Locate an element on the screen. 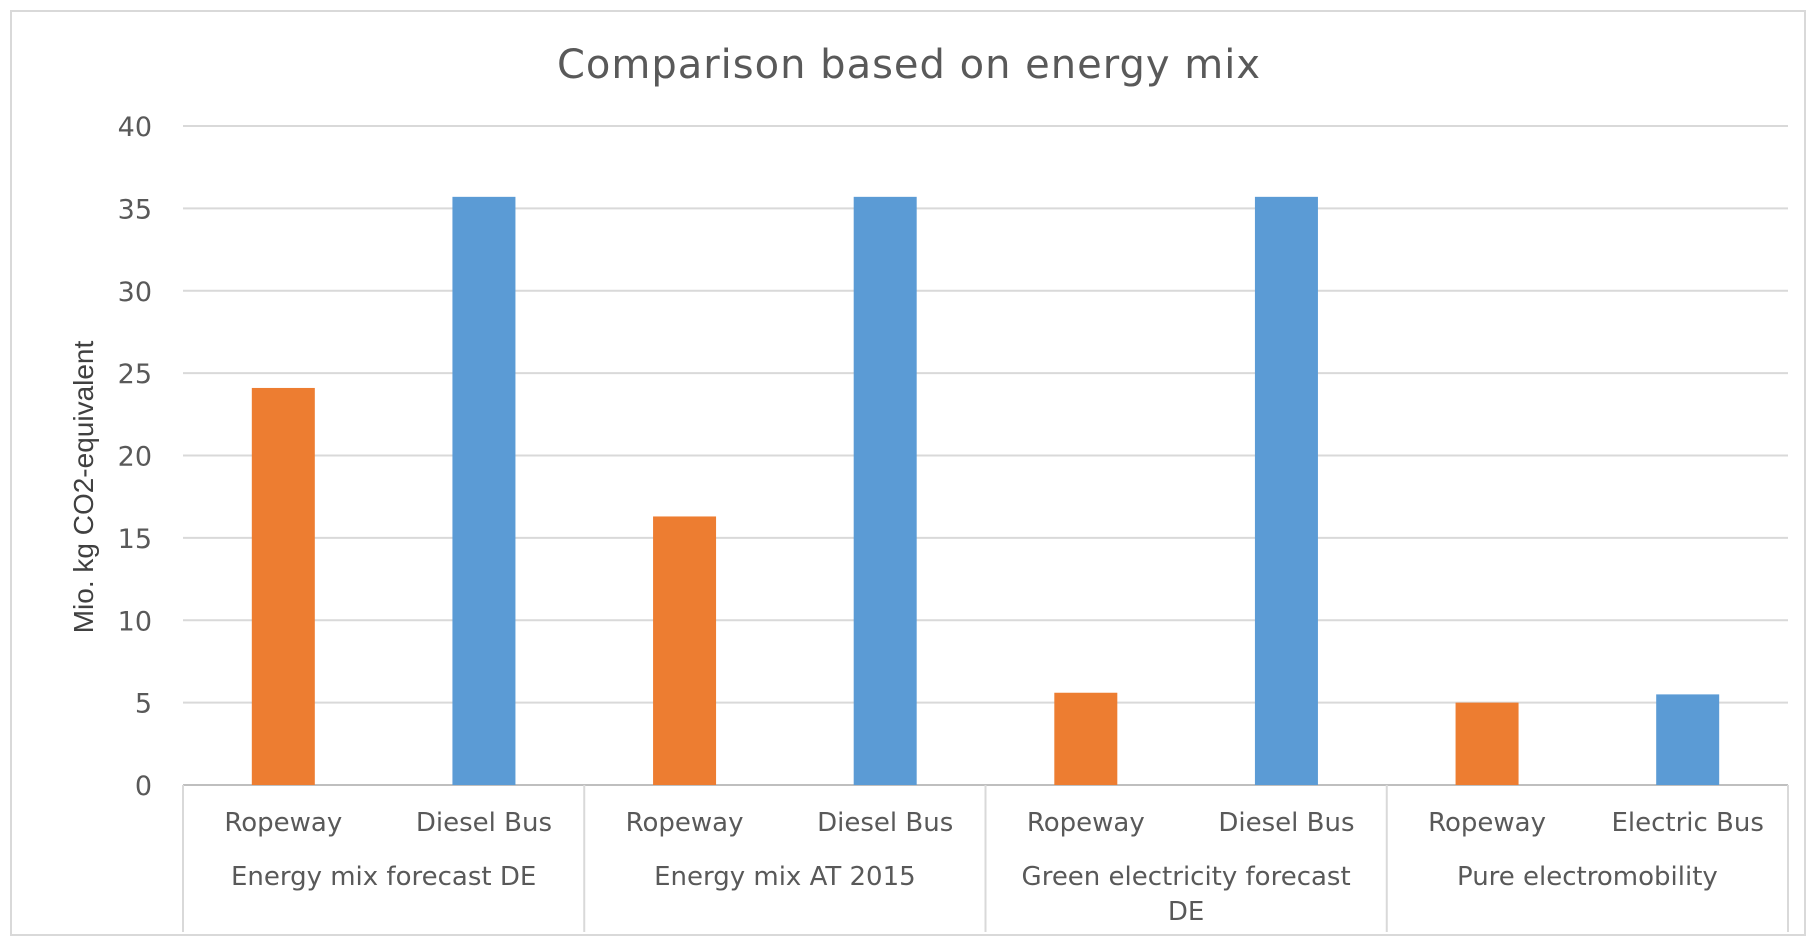 The height and width of the screenshot is (940, 1818). group-label: Green electricity forecast is located at coordinates (1186, 877).